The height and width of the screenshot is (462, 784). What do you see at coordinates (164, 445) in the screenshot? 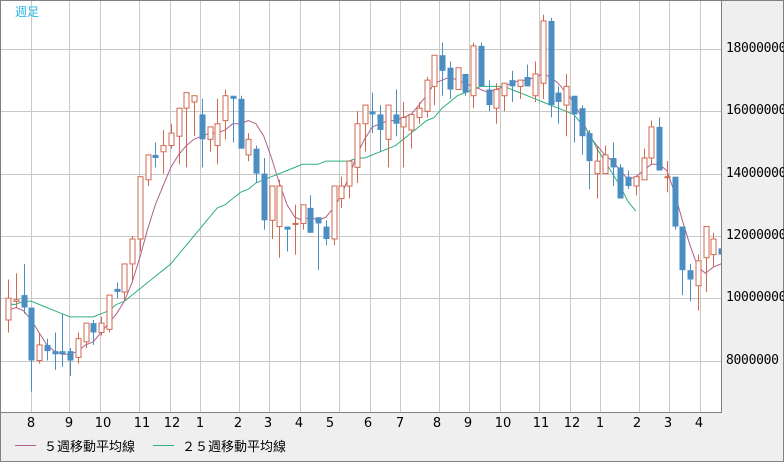
I see `ma25-swatch` at bounding box center [164, 445].